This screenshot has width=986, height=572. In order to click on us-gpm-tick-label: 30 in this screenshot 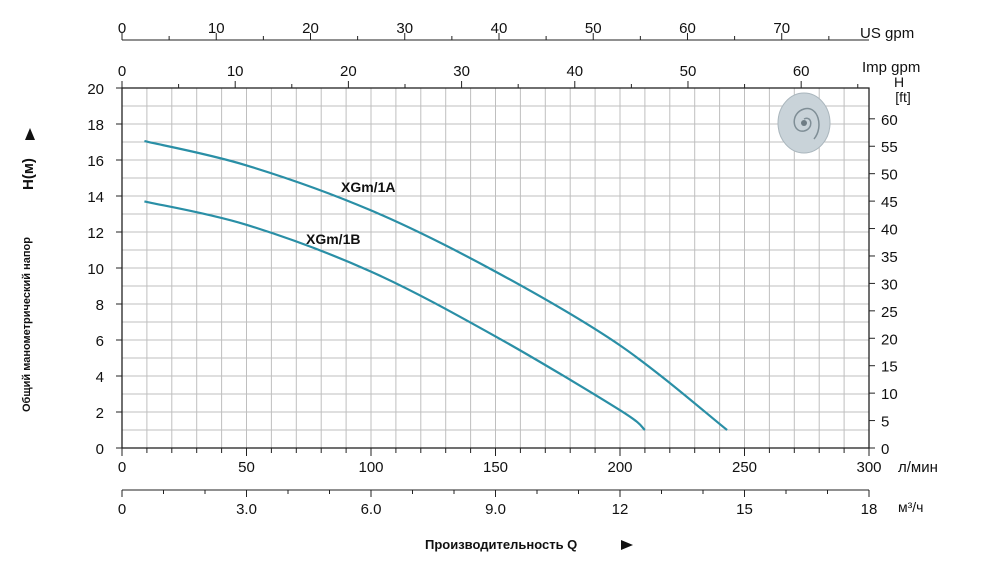, I will do `click(404, 28)`.